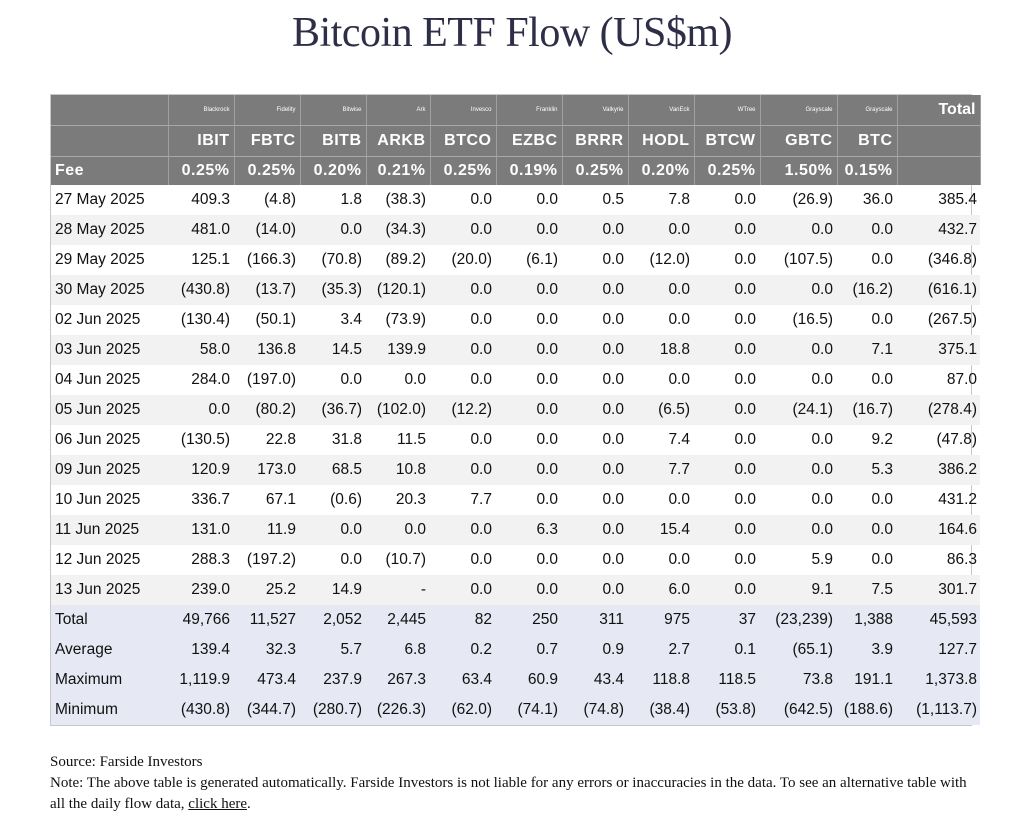 This screenshot has height=827, width=1024. I want to click on row-total: 164.6, so click(938, 530).